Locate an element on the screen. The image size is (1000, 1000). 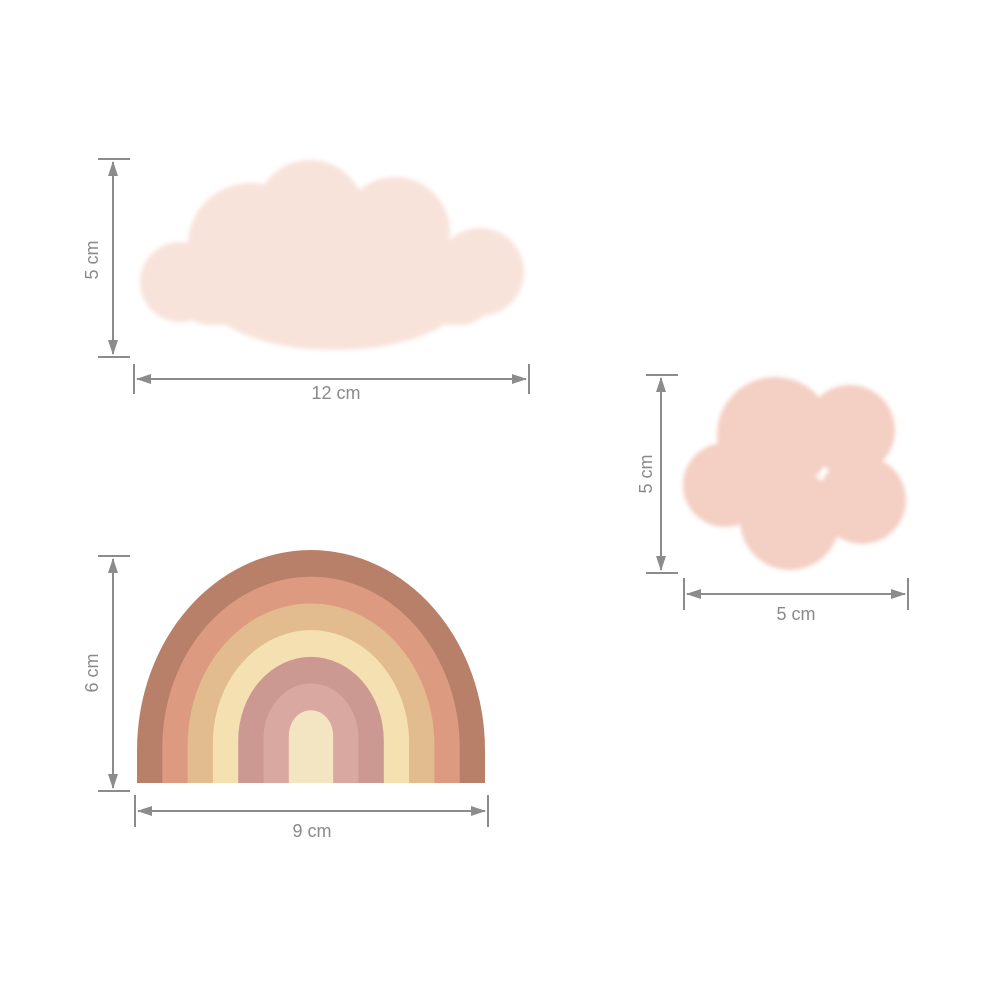
large-cloud-illustration is located at coordinates (332, 255).